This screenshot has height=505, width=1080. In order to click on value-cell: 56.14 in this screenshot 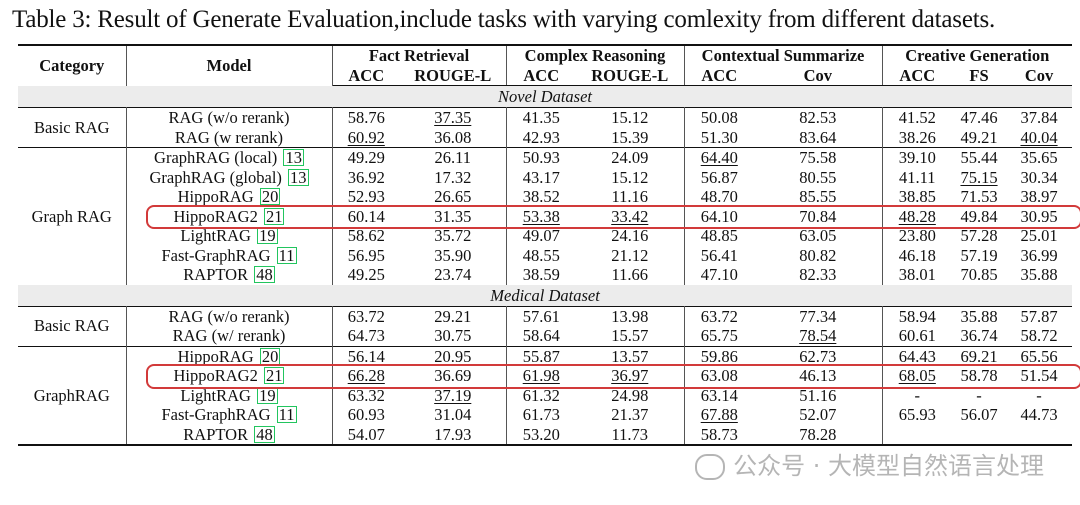, I will do `click(366, 355)`.